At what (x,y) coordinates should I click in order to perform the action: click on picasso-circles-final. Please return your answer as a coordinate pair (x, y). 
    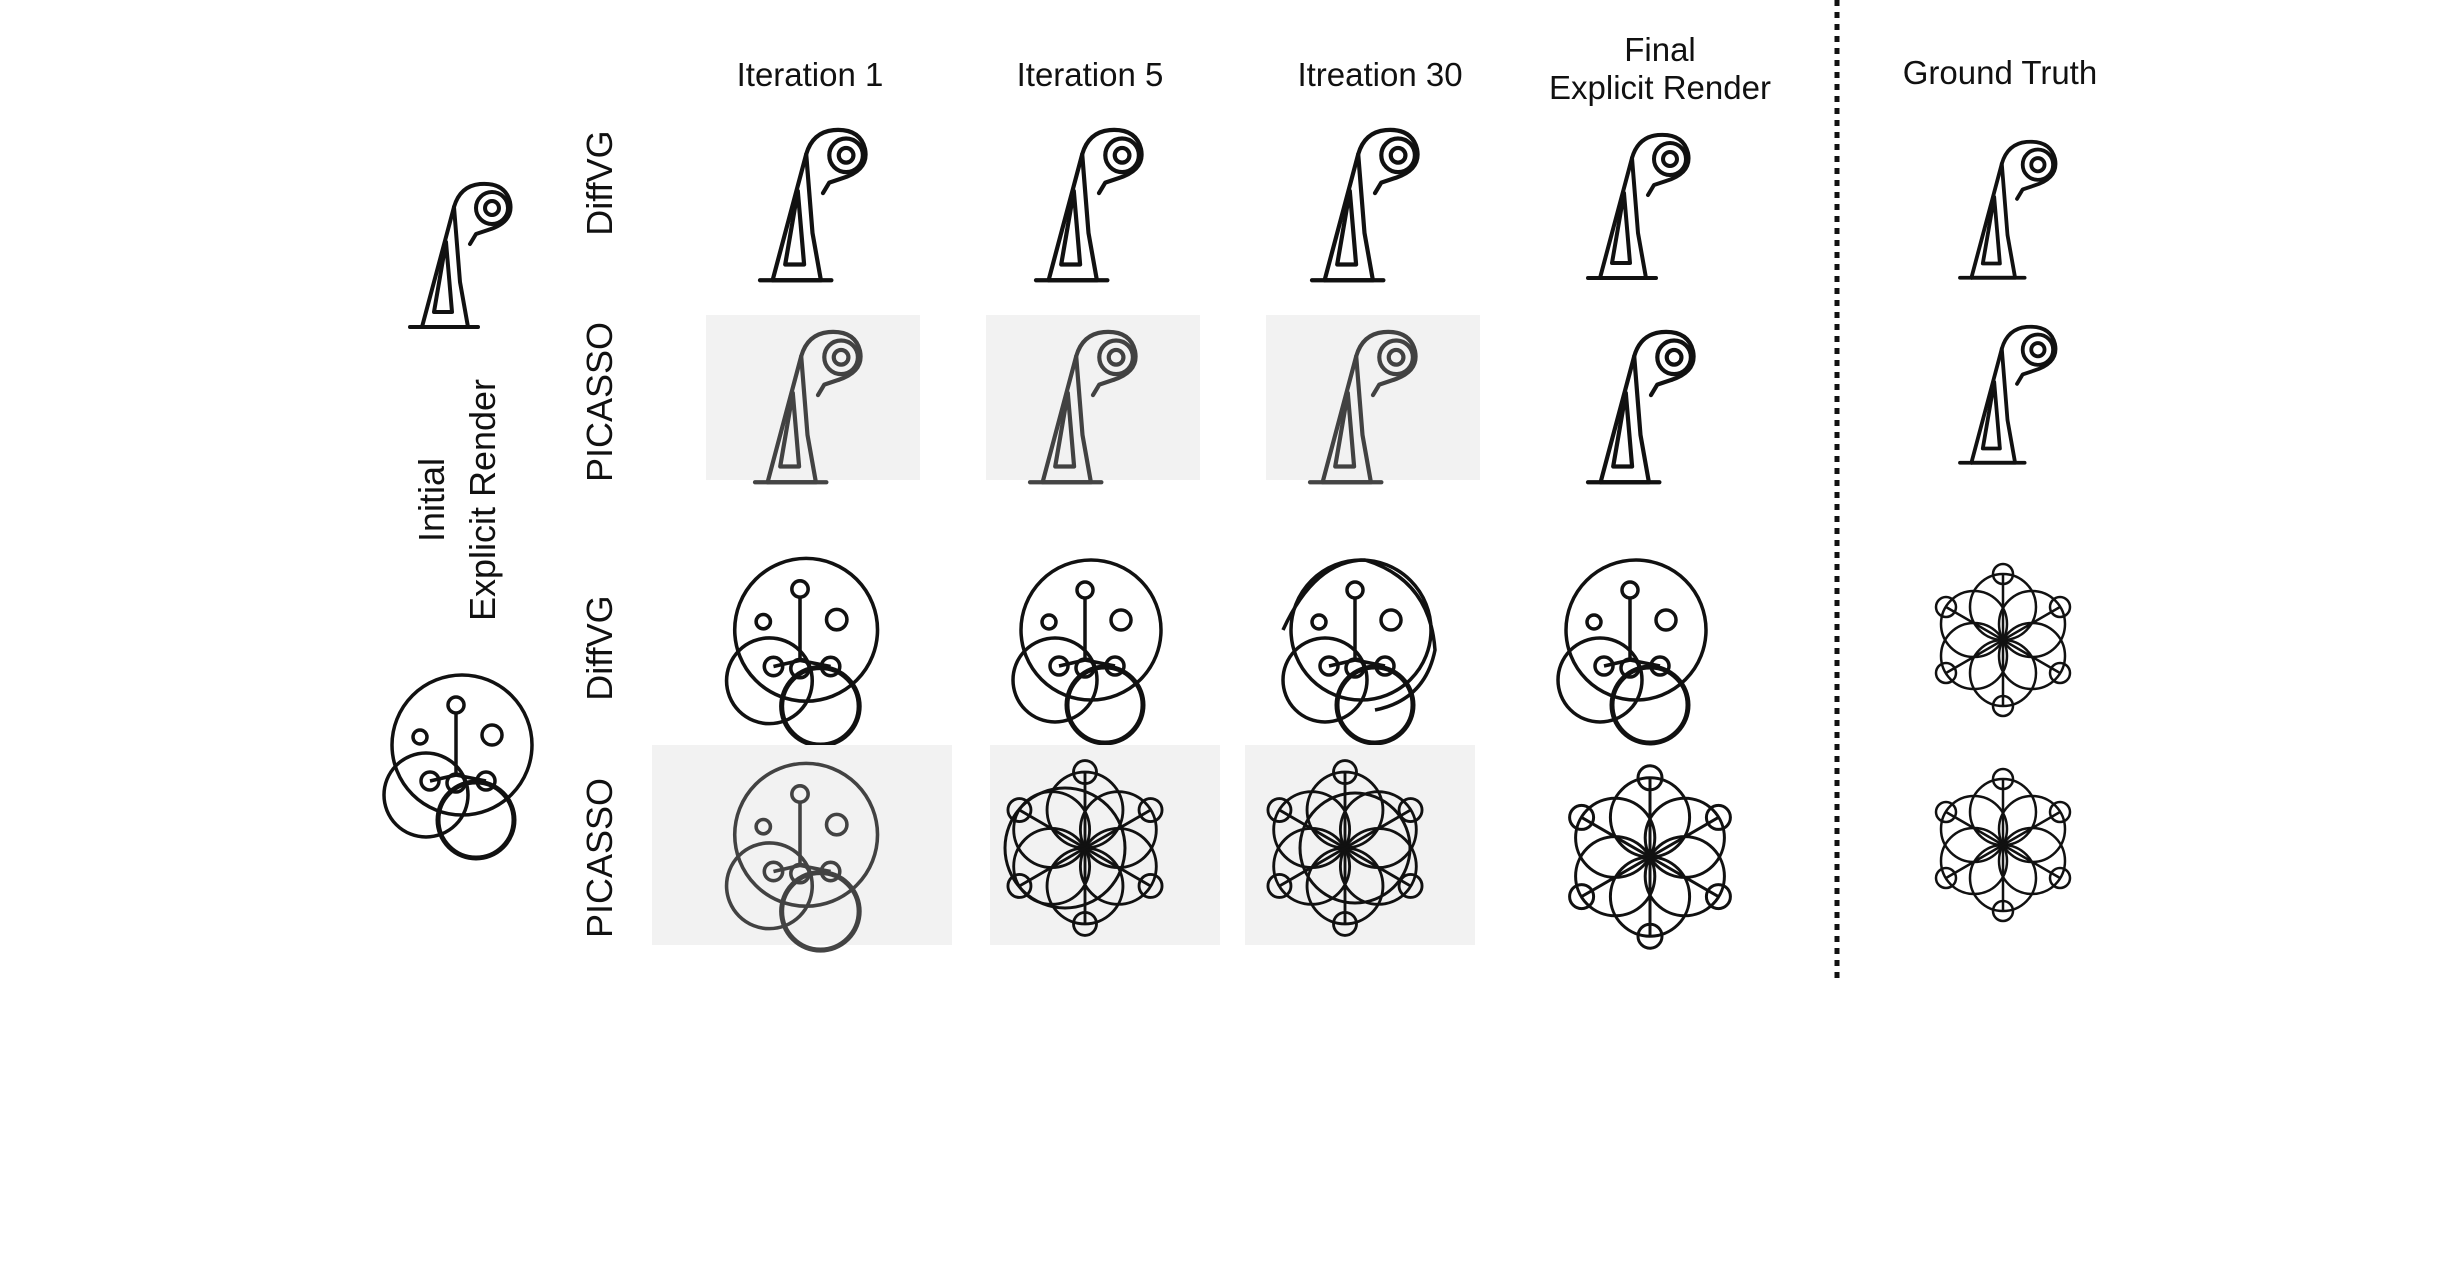
    Looking at the image, I should click on (1650, 857).